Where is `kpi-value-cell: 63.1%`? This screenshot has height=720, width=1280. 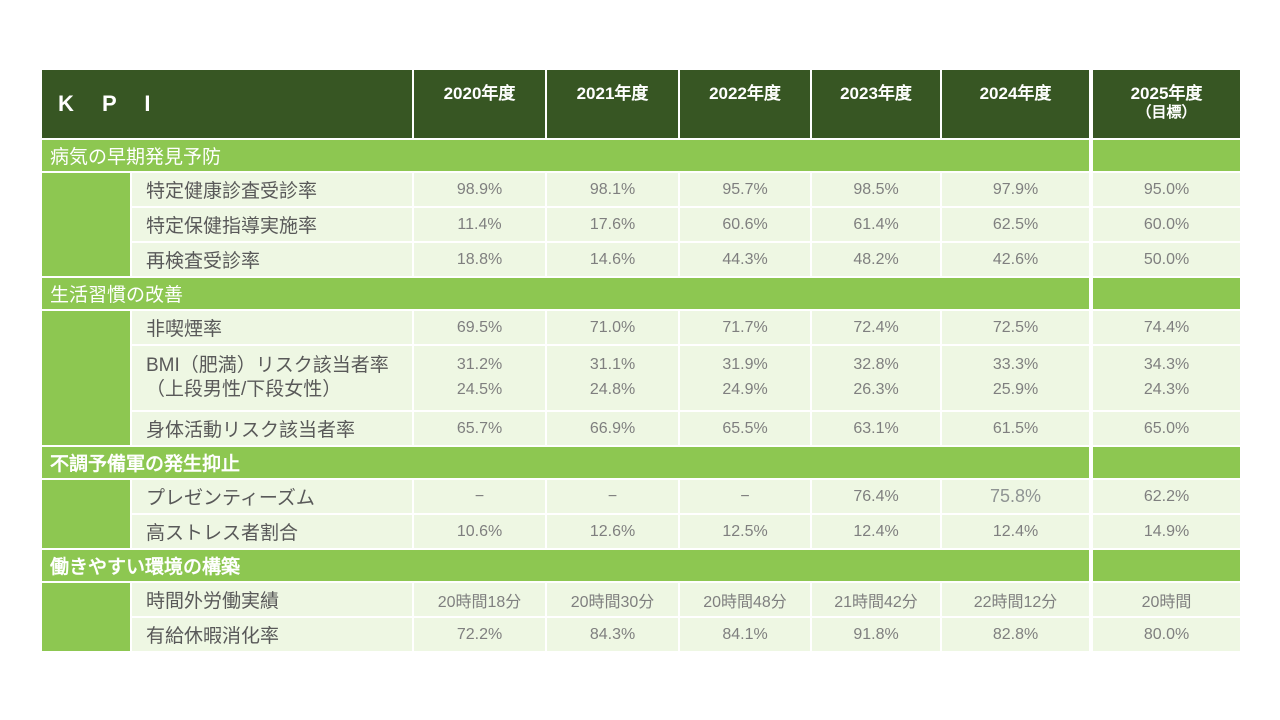
kpi-value-cell: 63.1% is located at coordinates (876, 428).